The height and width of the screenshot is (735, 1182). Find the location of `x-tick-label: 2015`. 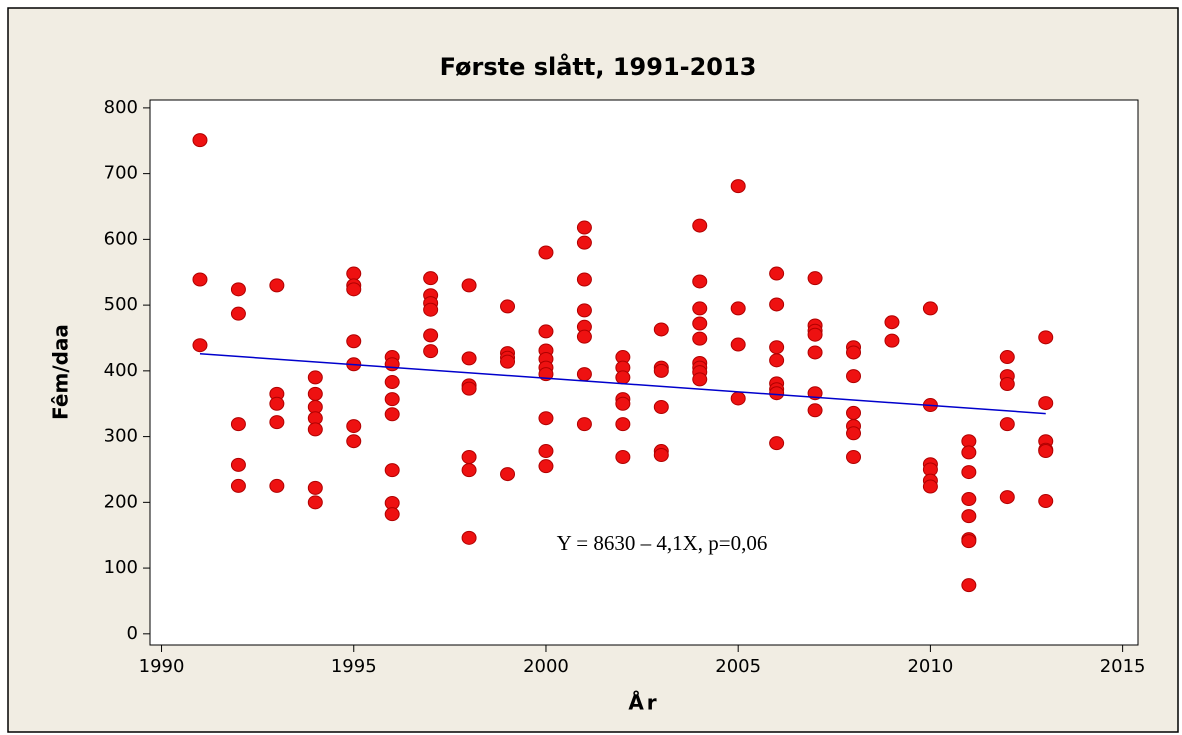

x-tick-label: 2015 is located at coordinates (1123, 666).